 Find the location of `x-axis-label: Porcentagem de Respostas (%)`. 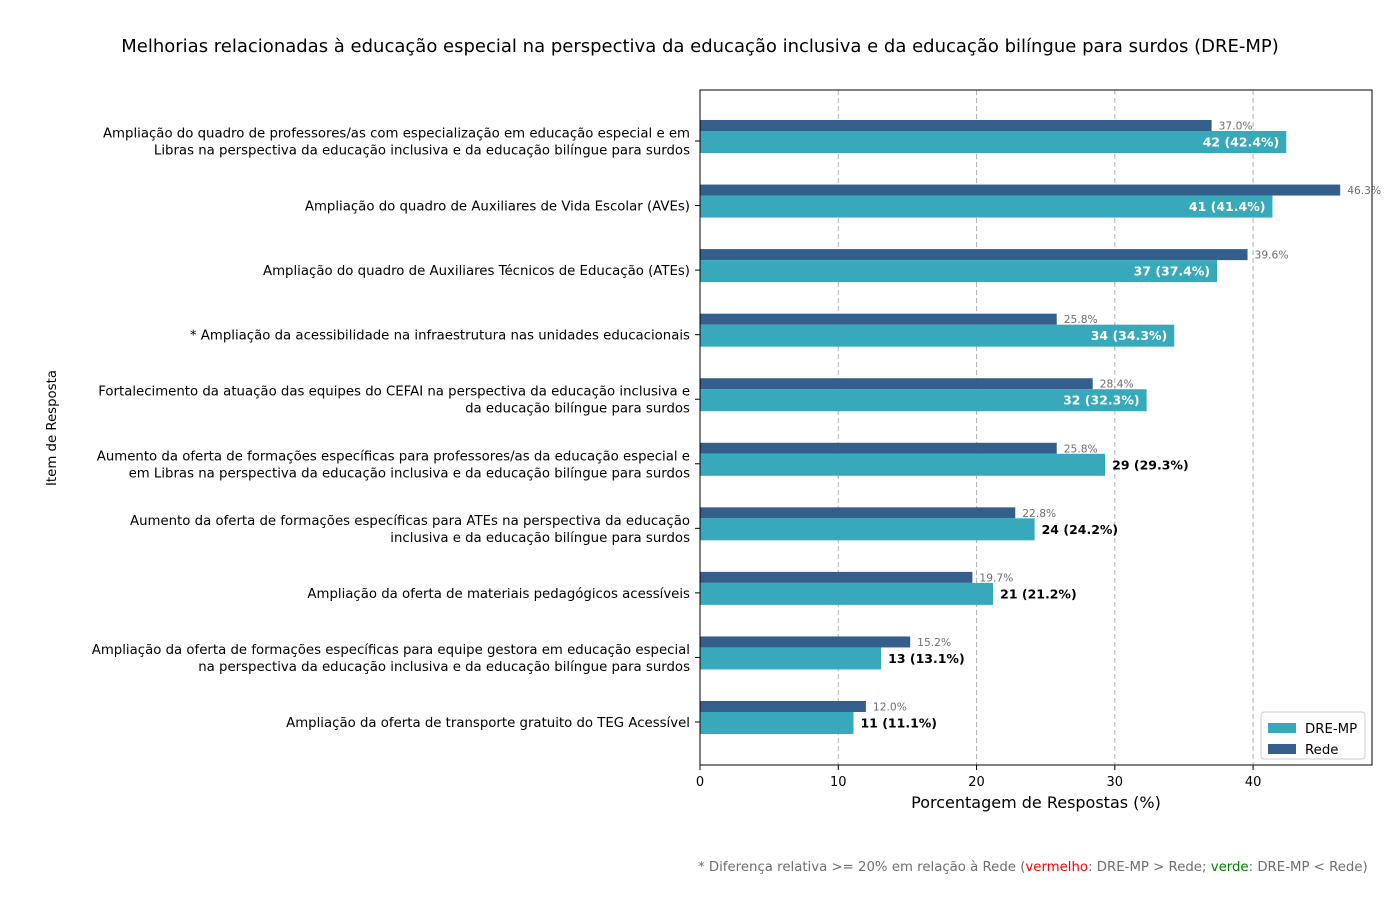

x-axis-label: Porcentagem de Respostas (%) is located at coordinates (1036, 802).